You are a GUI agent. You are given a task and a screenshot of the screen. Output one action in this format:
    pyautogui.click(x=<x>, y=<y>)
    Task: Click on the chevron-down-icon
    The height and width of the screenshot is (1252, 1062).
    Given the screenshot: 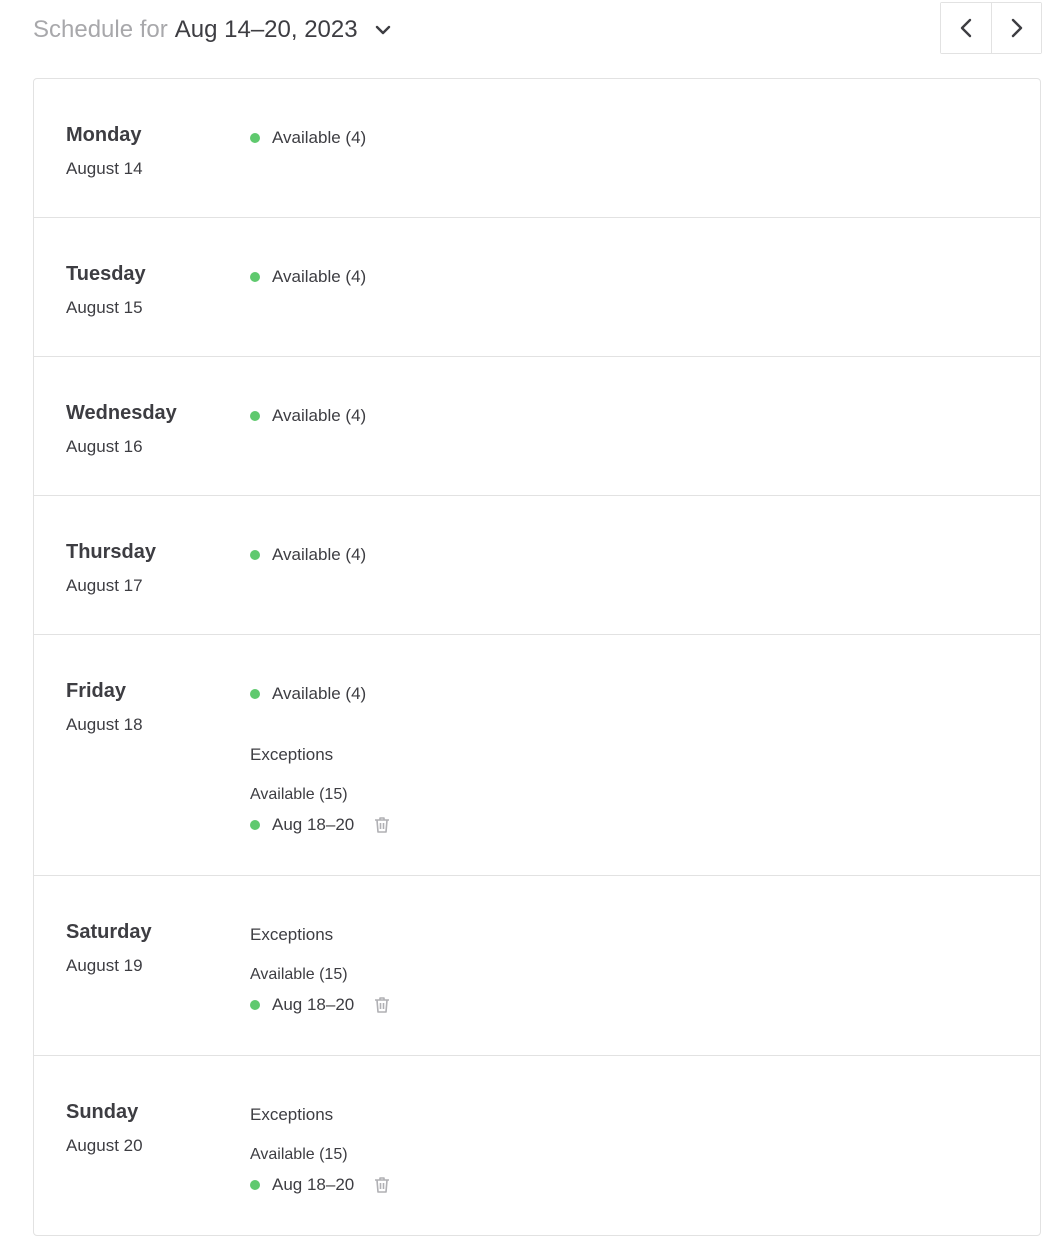 What is the action you would take?
    pyautogui.click(x=383, y=30)
    